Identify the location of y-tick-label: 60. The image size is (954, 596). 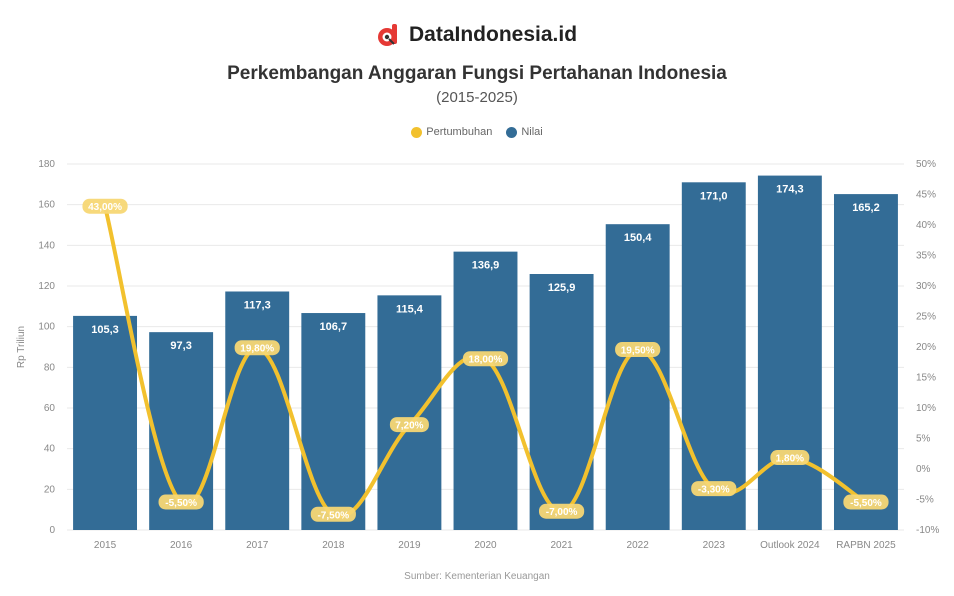
(50, 408).